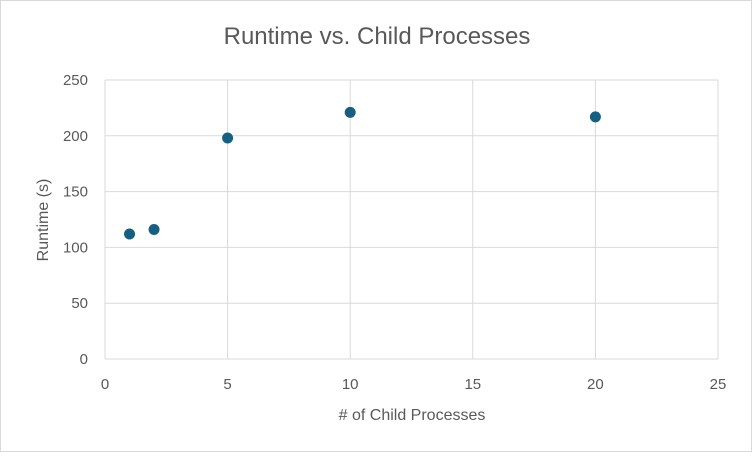 Image resolution: width=752 pixels, height=456 pixels. Describe the element at coordinates (75, 136) in the screenshot. I see `y-tick-label: 200` at that location.